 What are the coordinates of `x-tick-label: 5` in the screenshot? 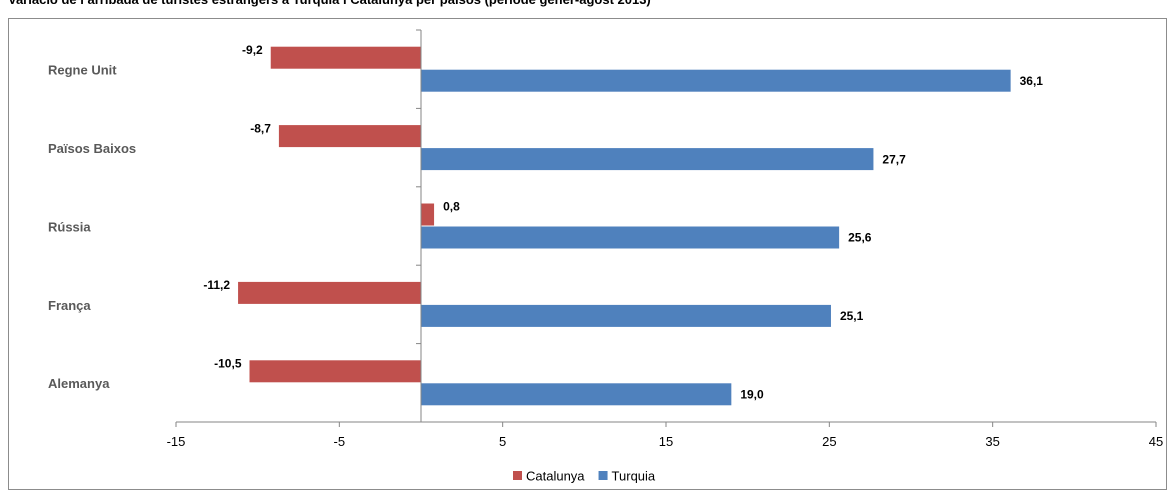 It's located at (502, 441).